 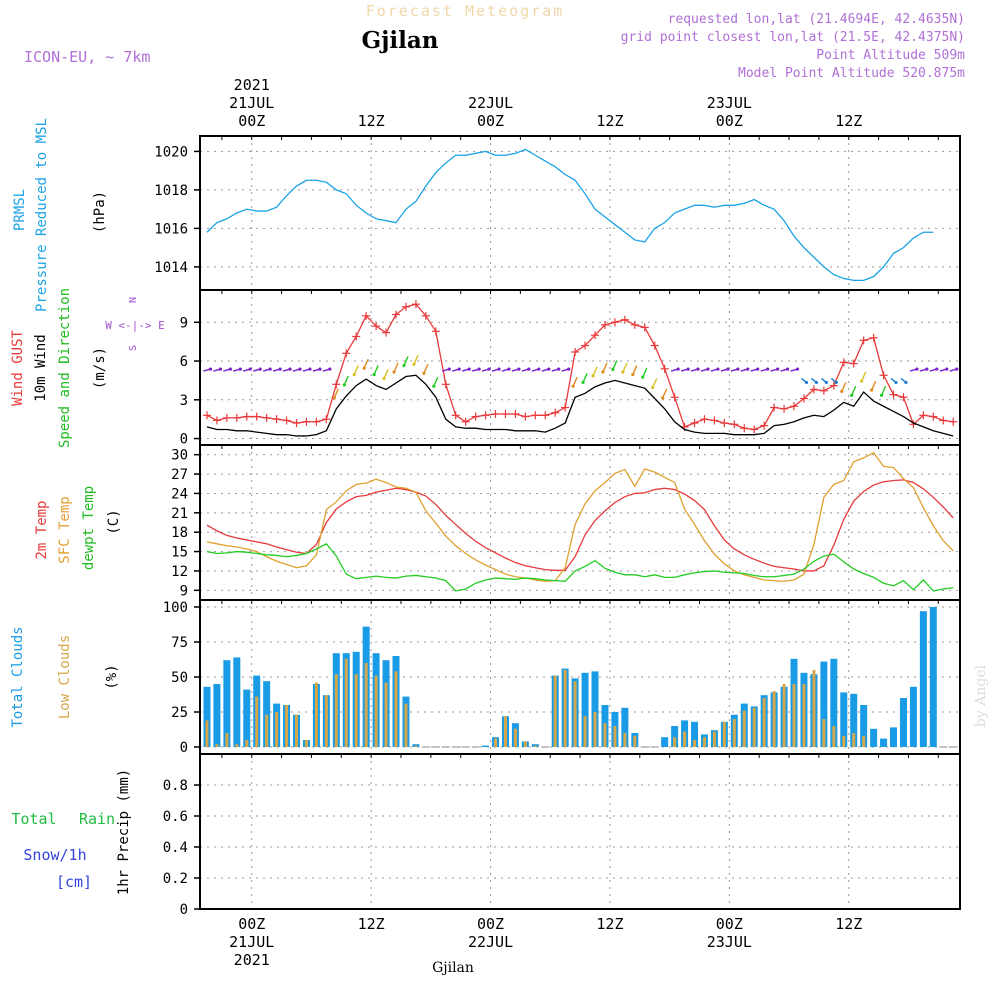 I want to click on model-label: ICON-EU, ~ 7km, so click(x=87, y=57).